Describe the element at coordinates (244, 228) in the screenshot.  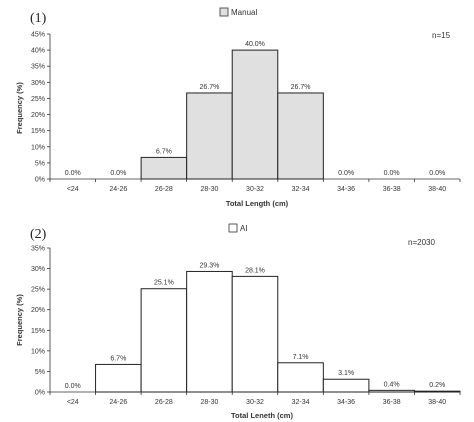
I see `legend-label: AI` at that location.